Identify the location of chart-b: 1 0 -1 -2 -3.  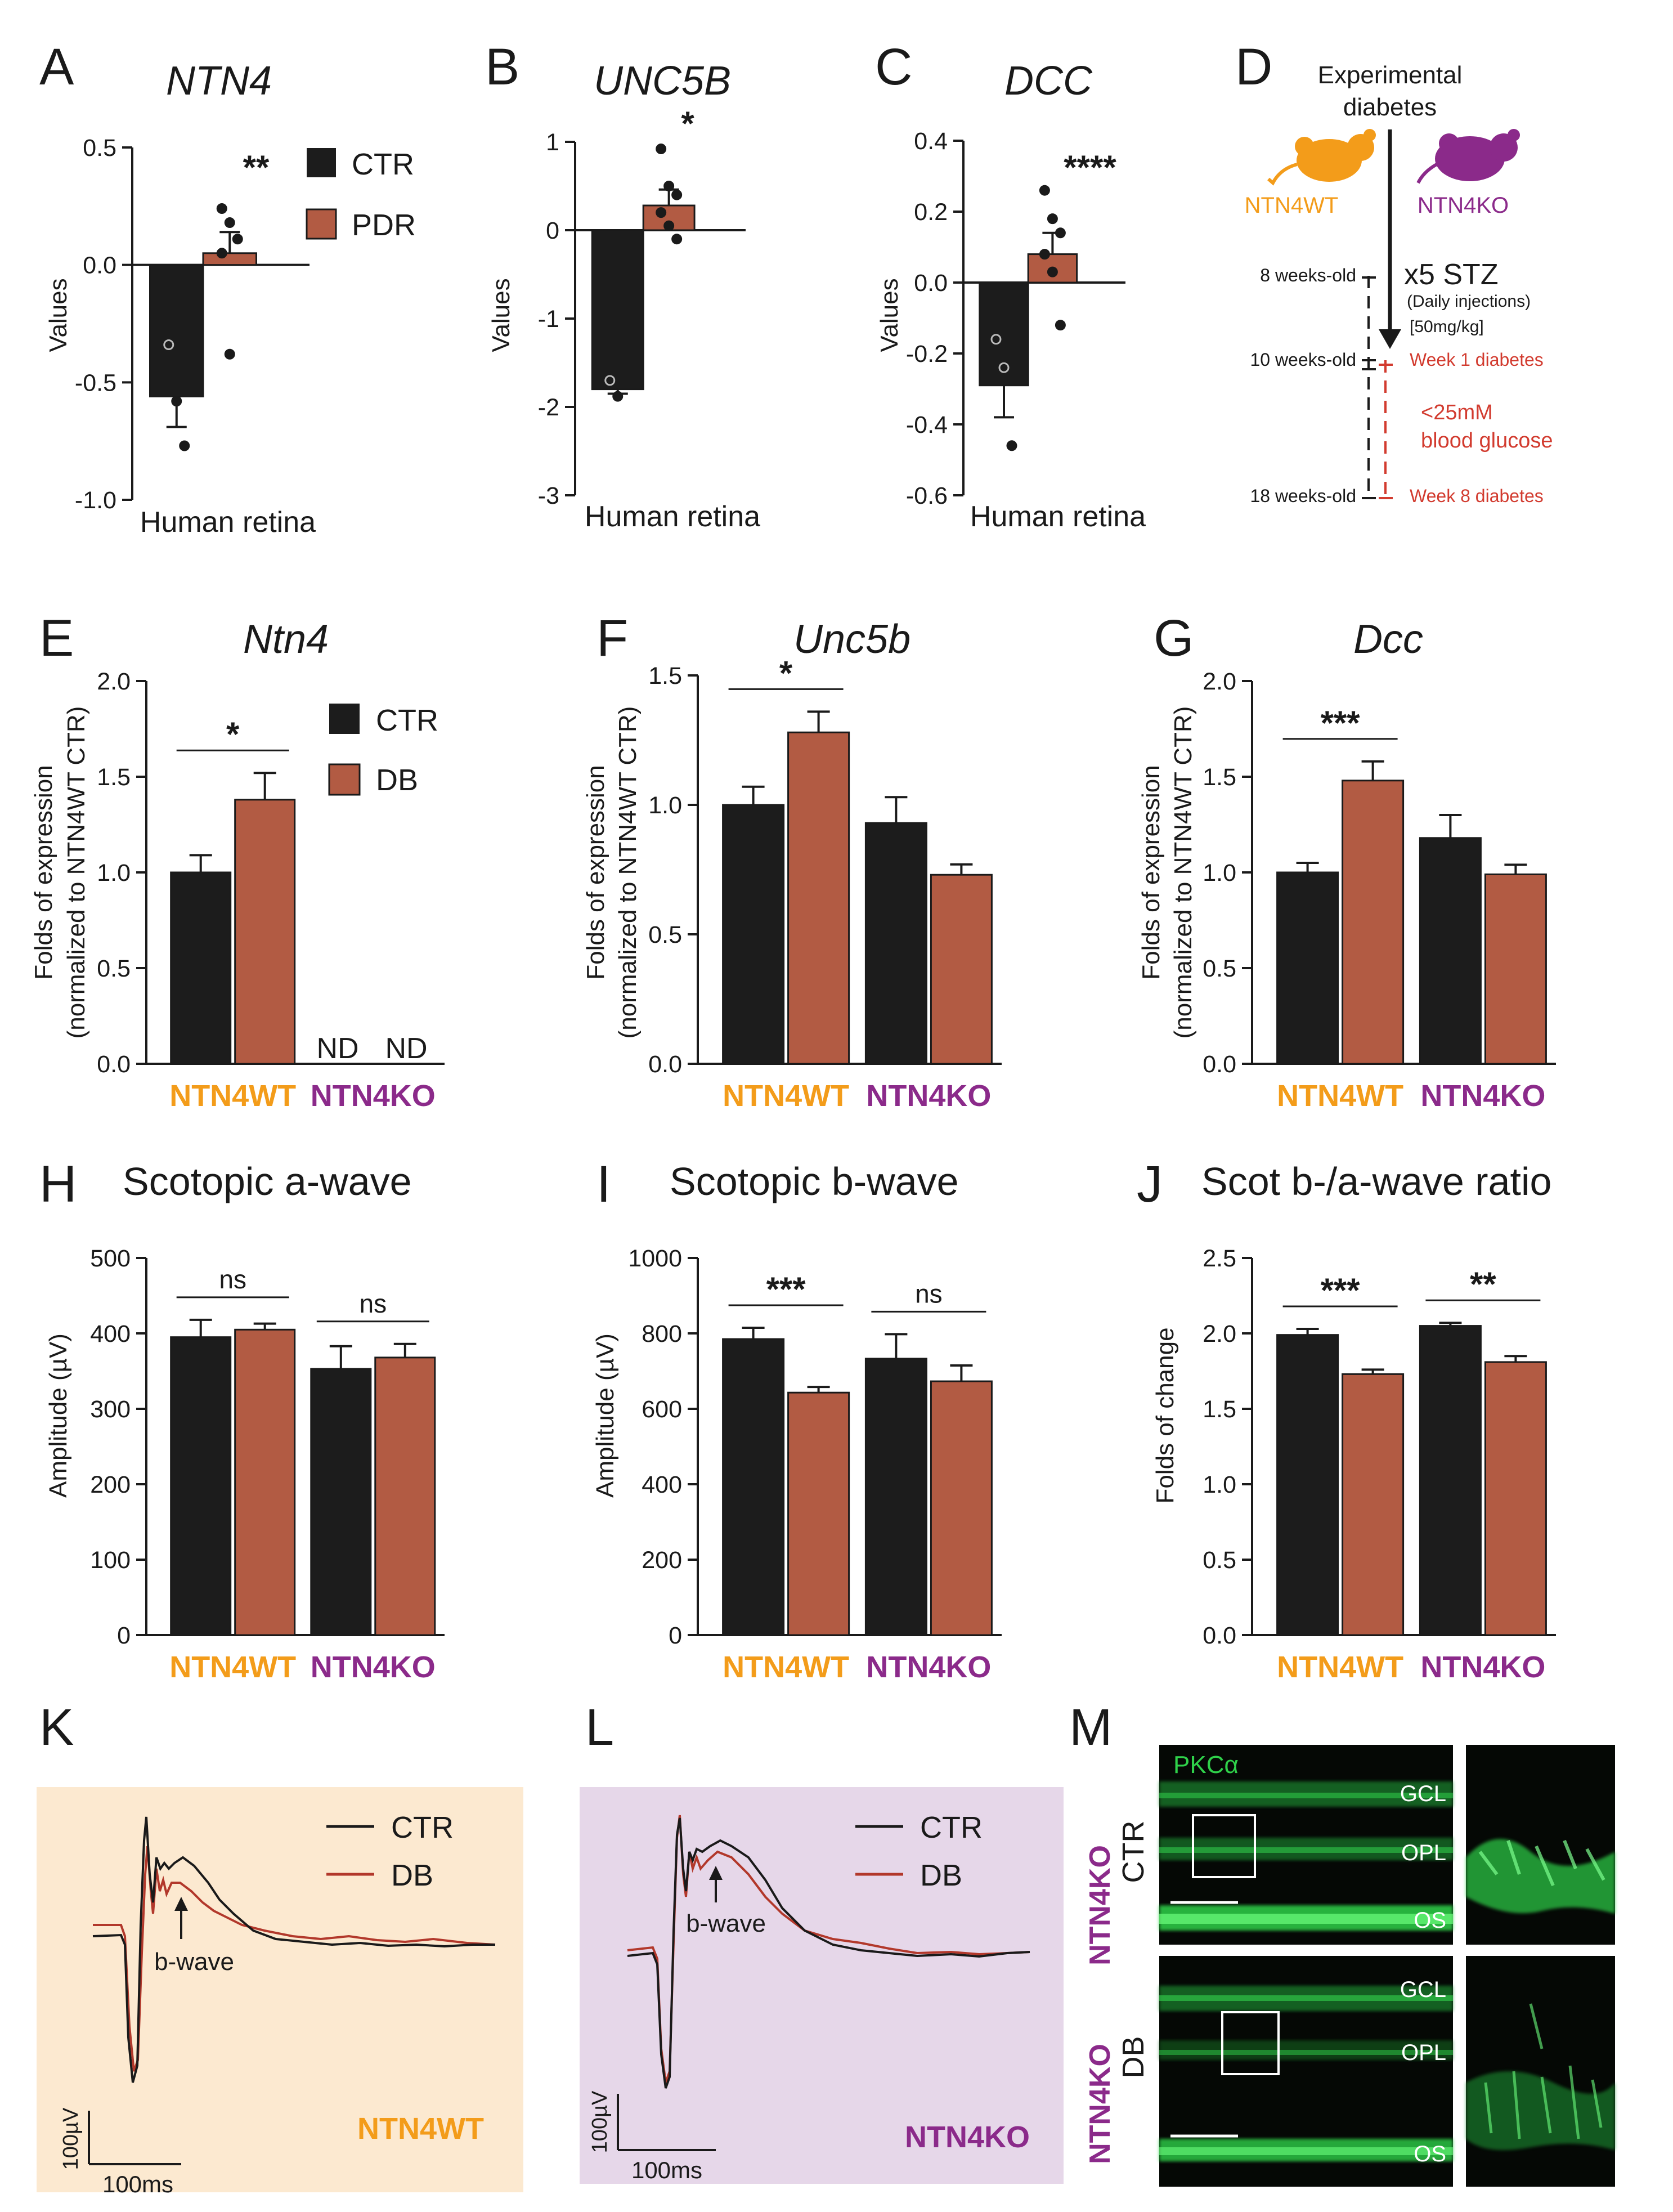
(642, 319).